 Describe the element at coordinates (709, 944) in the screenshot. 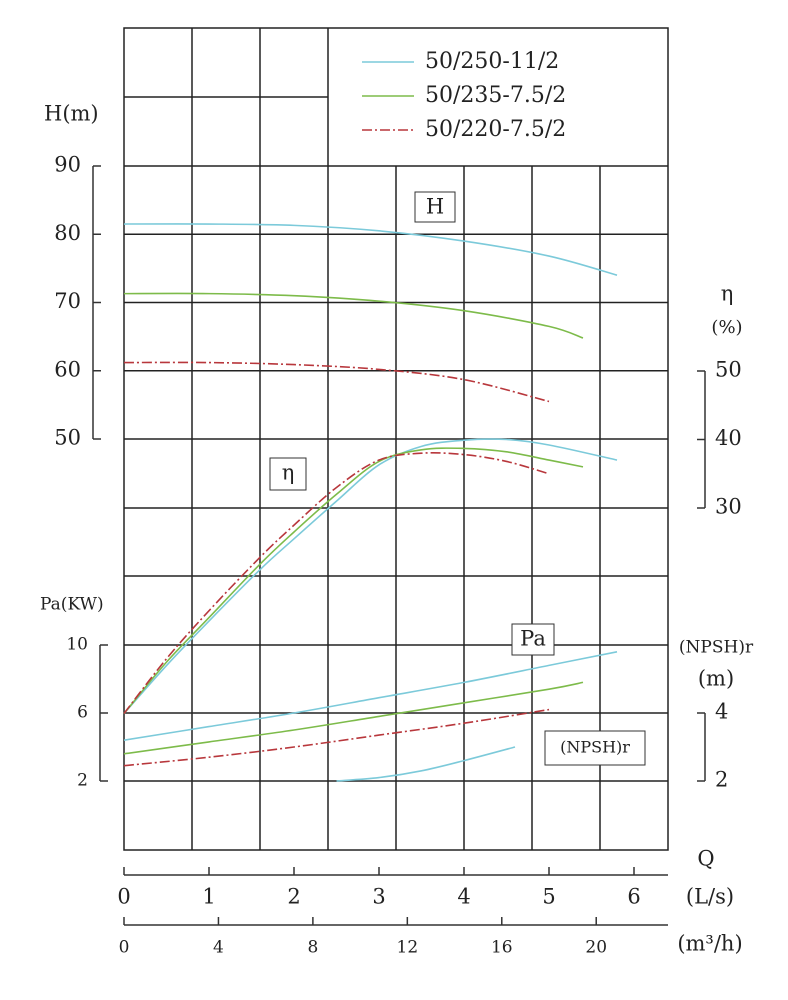

I see `qh-axis-unit: (m³/h)` at that location.